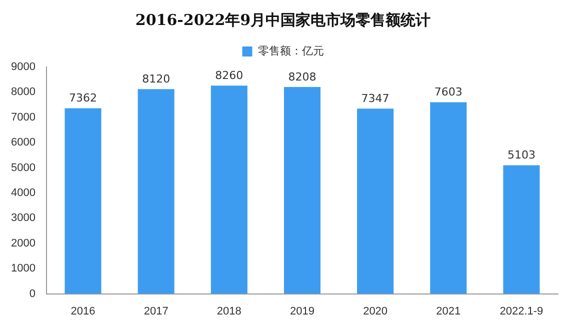 This screenshot has width=576, height=329. Describe the element at coordinates (522, 311) in the screenshot. I see `x-tick-label: 2022.1-9` at that location.